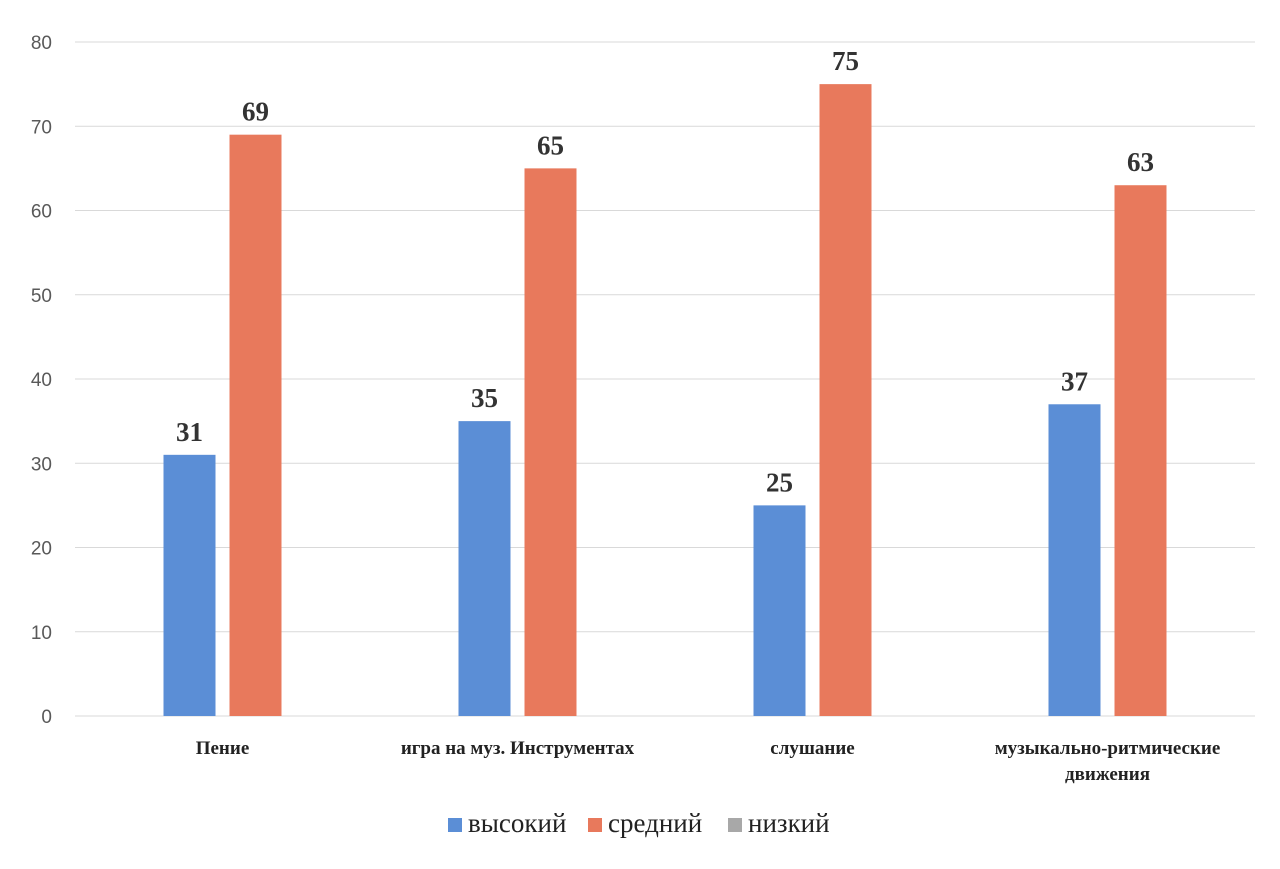  What do you see at coordinates (41, 464) in the screenshot?
I see `y-tick-label: 30` at bounding box center [41, 464].